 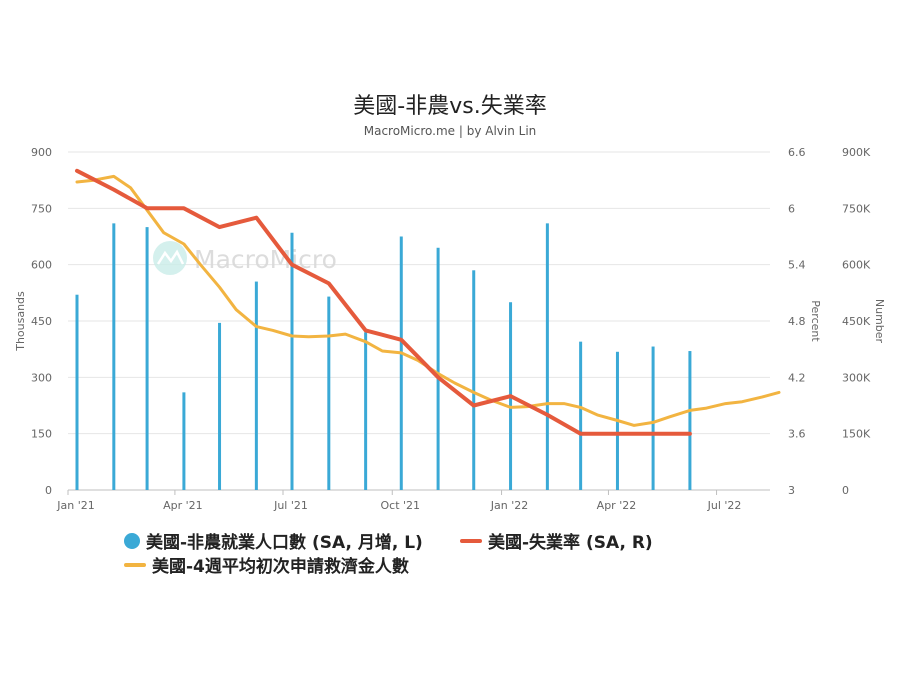 I want to click on y-right1-tick-label: 6, so click(x=791, y=208).